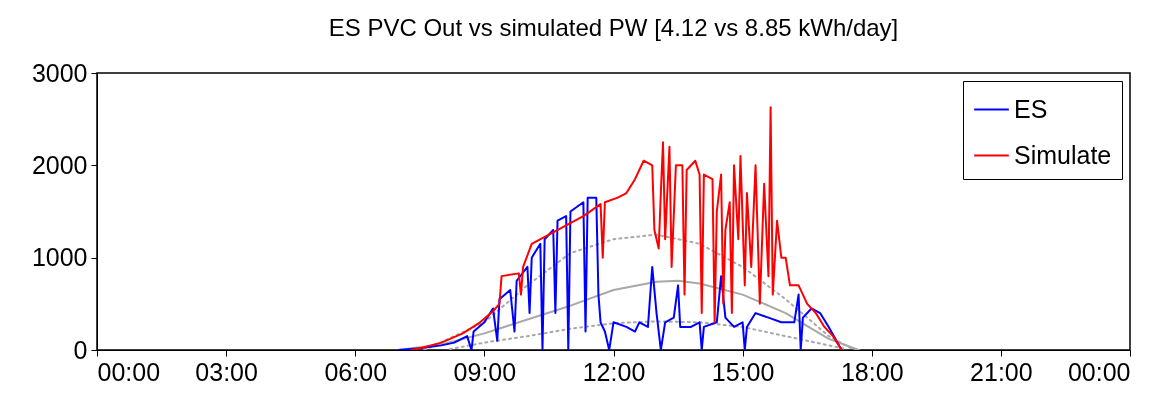  What do you see at coordinates (59, 257) in the screenshot?
I see `y-tick-label: 1000` at bounding box center [59, 257].